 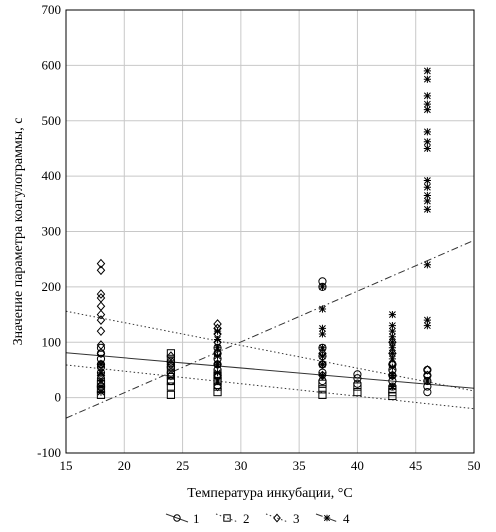 I want to click on x-tick-label: 15, so click(x=66, y=465).